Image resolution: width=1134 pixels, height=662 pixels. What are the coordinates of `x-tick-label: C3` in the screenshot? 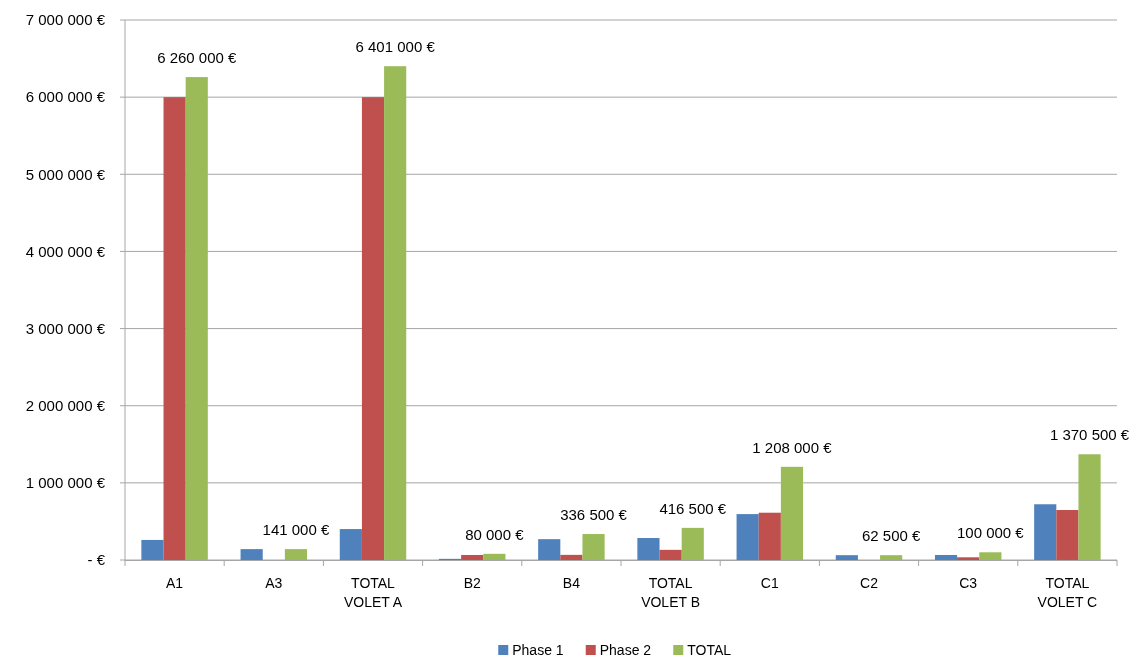 It's located at (968, 583).